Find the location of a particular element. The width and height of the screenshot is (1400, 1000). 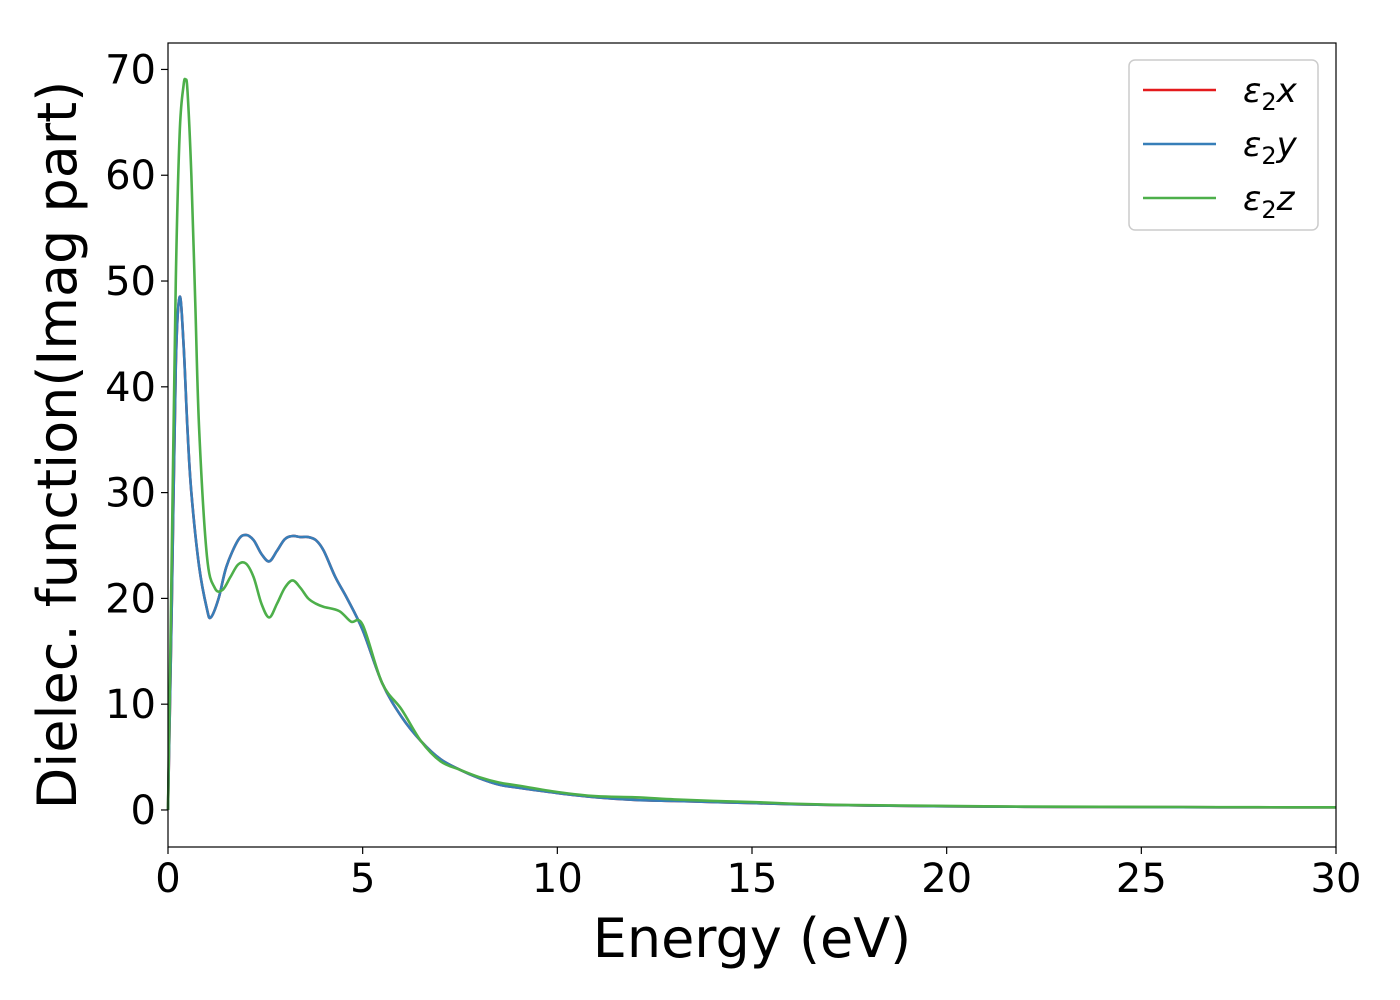

y-axis-label: Dielec. function(Imag part) is located at coordinates (57, 445).